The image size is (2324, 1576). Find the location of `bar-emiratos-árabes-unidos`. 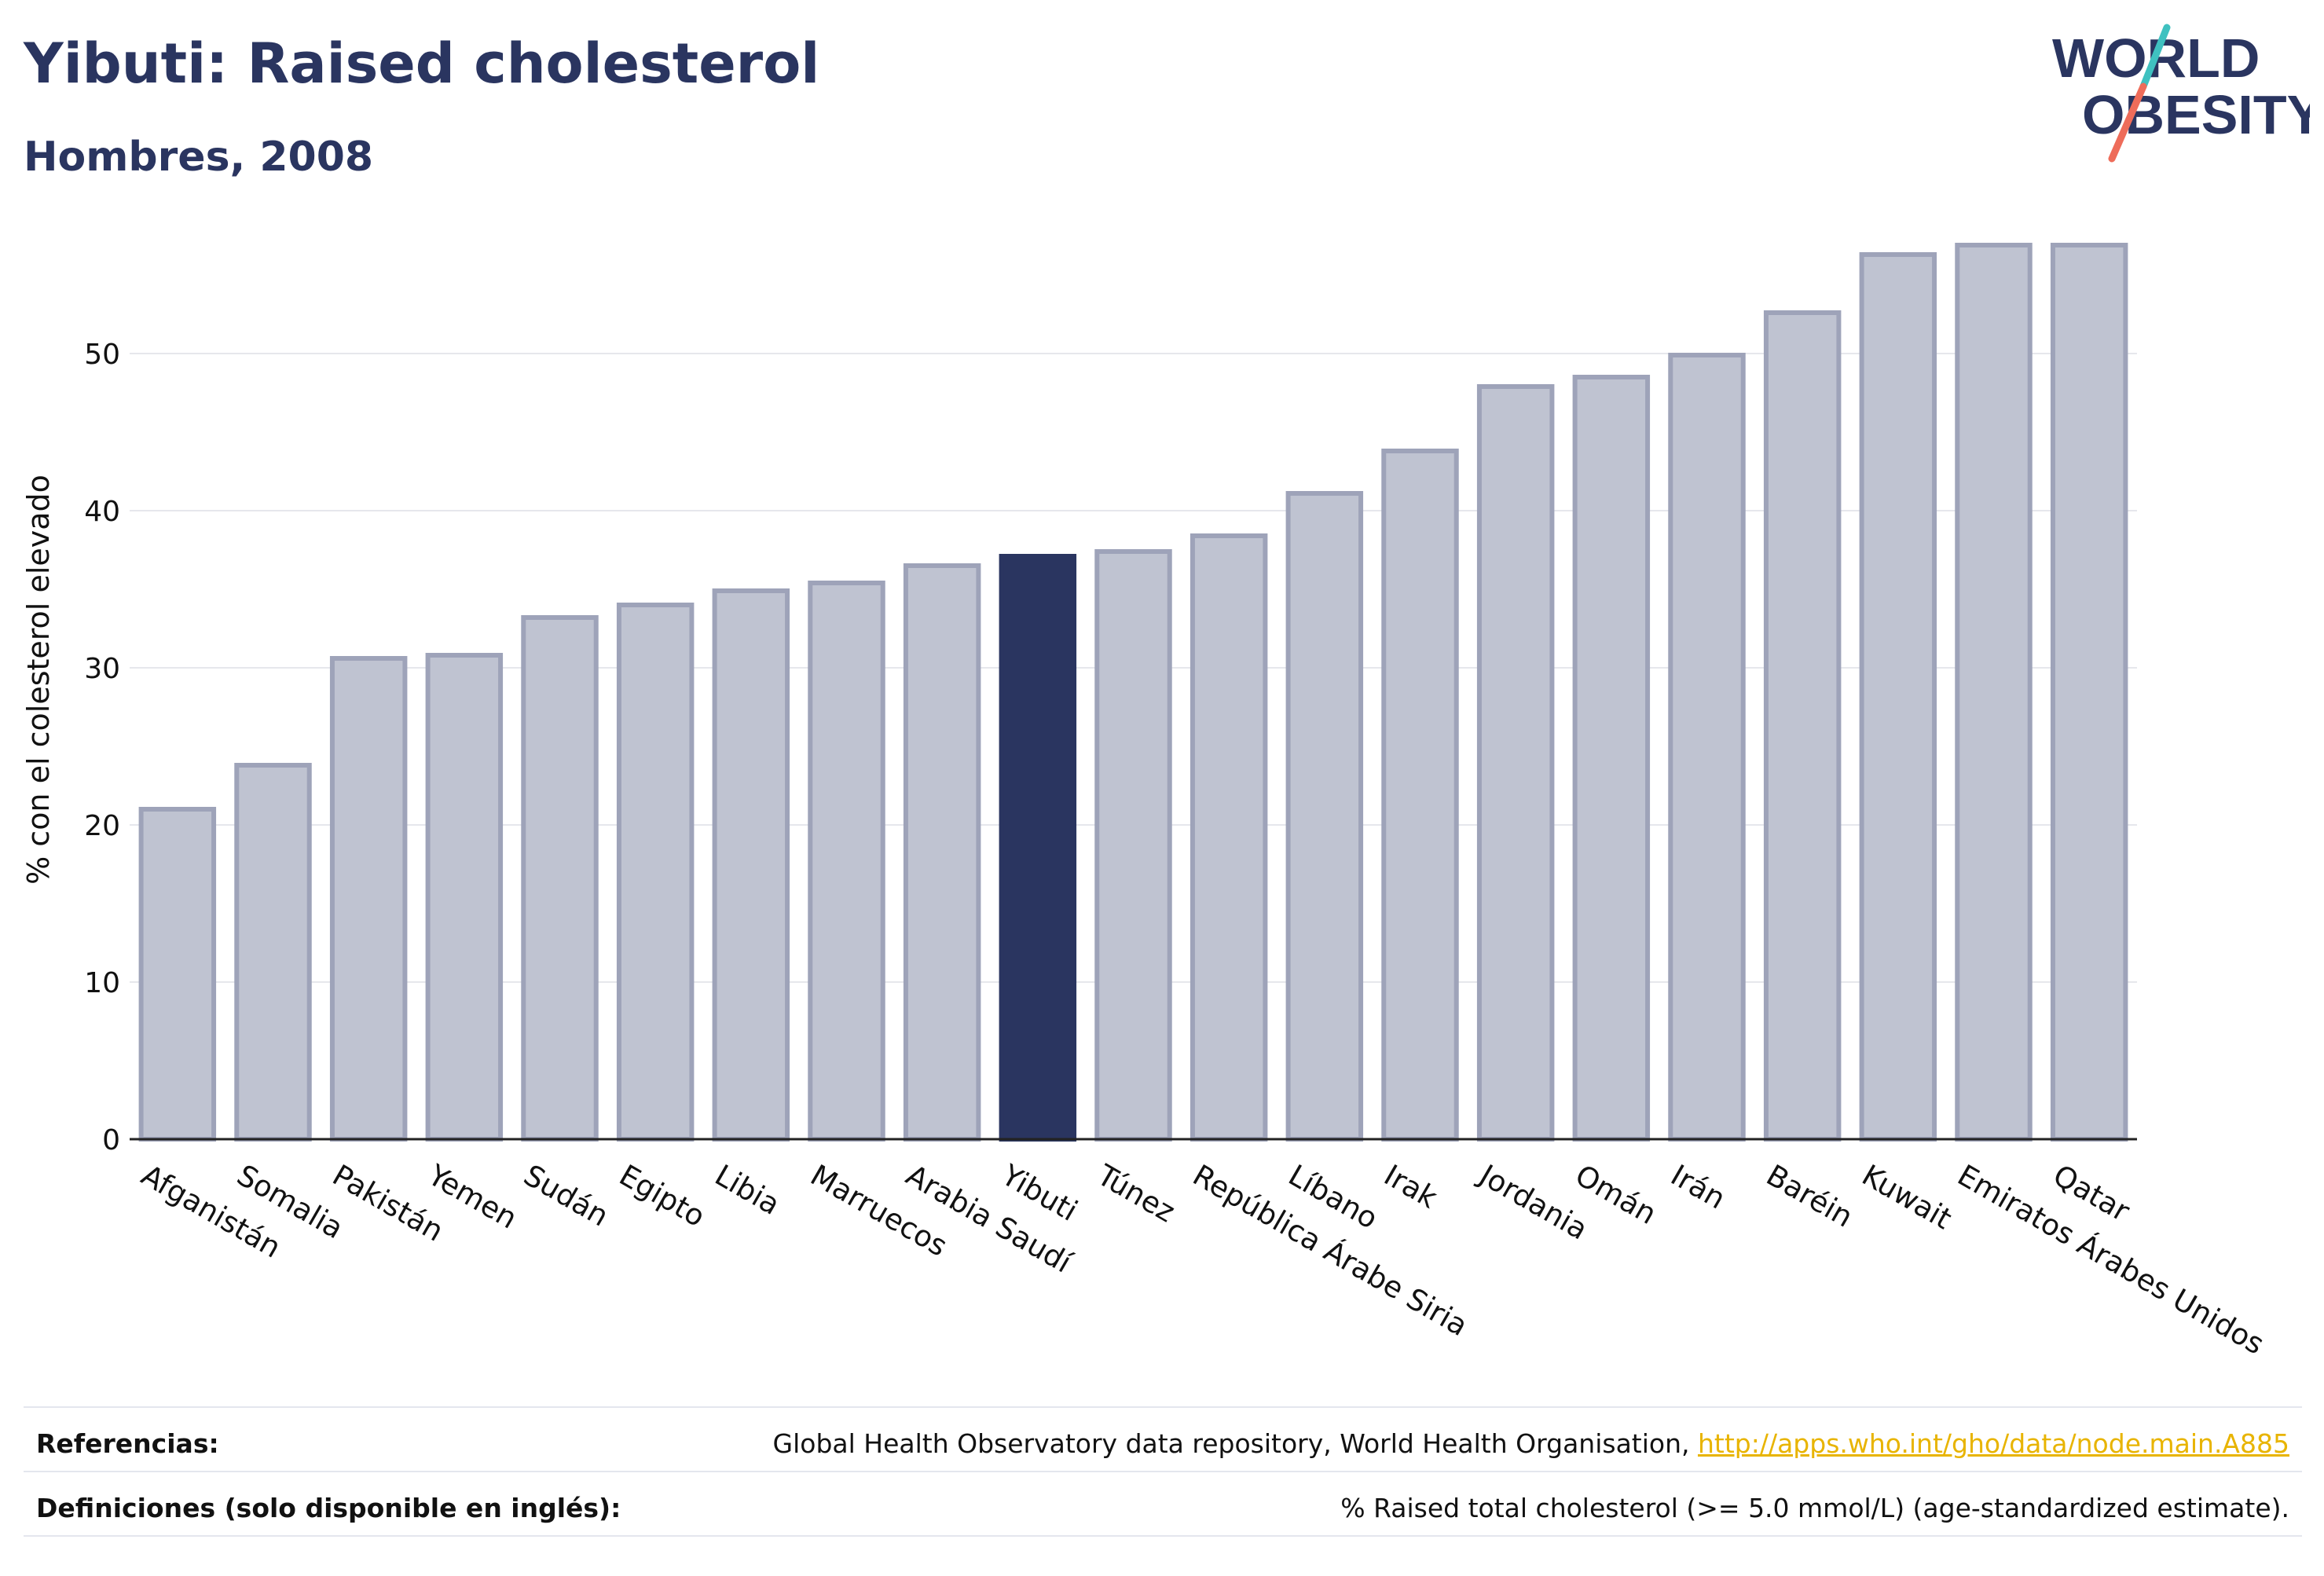

bar-emiratos-árabes-unidos is located at coordinates (1994, 692).